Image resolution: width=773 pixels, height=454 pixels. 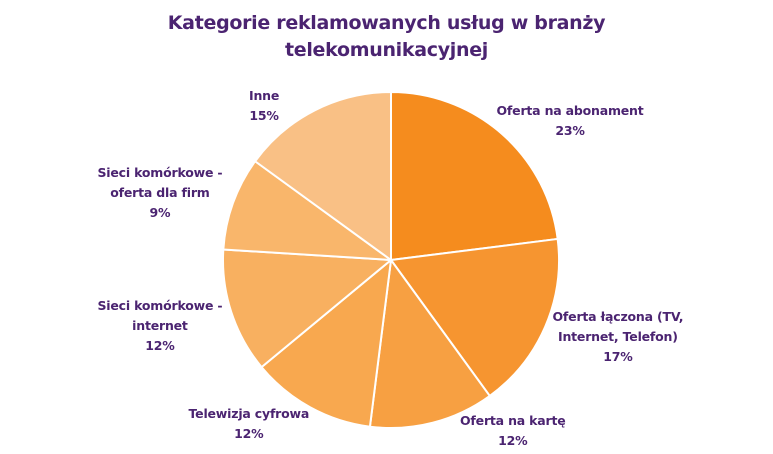 I want to click on data-label-sieci-komorkowe-internet: Sieci komórkowe - internet 12%, so click(x=160, y=326).